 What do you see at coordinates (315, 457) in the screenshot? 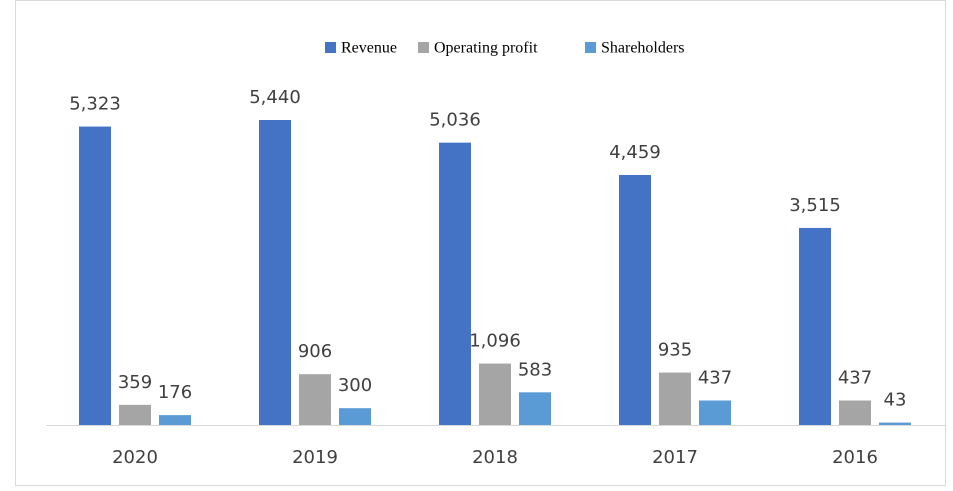
I see `x-tick-label: 2019` at bounding box center [315, 457].